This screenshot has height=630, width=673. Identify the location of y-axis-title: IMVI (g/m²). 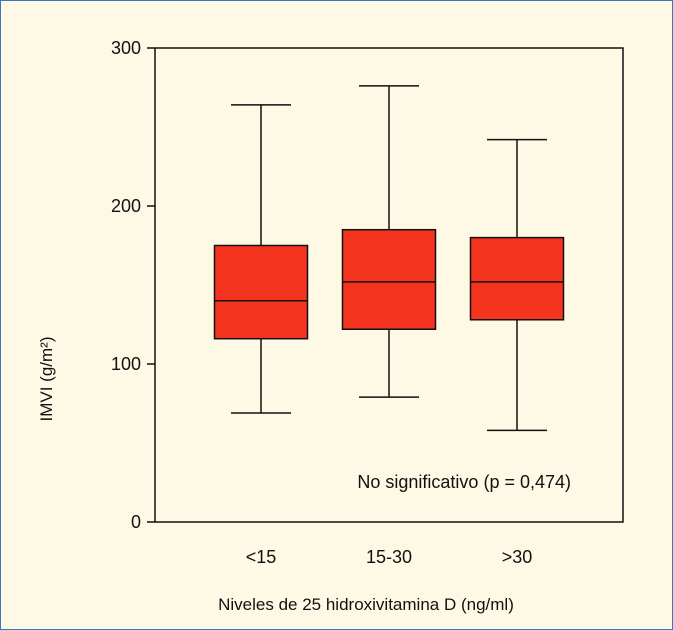
(46, 379).